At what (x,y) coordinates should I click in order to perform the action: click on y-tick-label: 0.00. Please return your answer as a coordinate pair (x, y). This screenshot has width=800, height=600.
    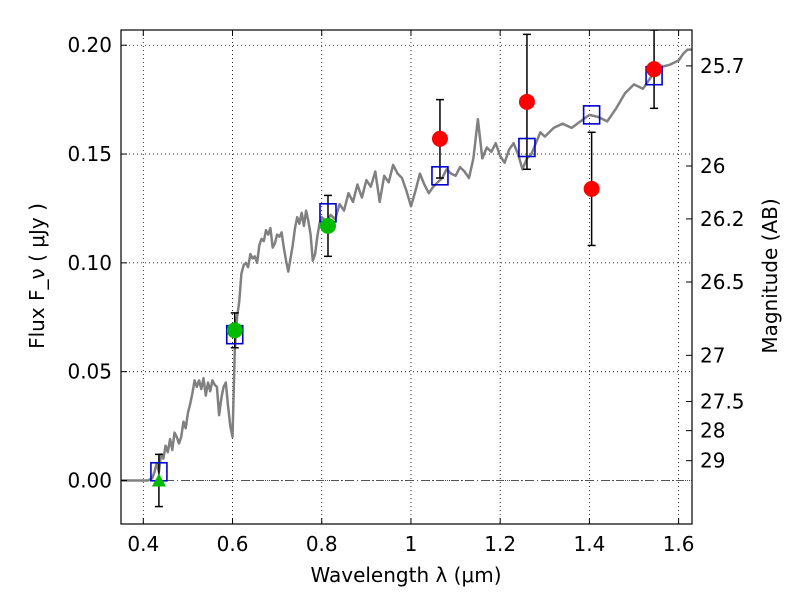
    Looking at the image, I should click on (89, 480).